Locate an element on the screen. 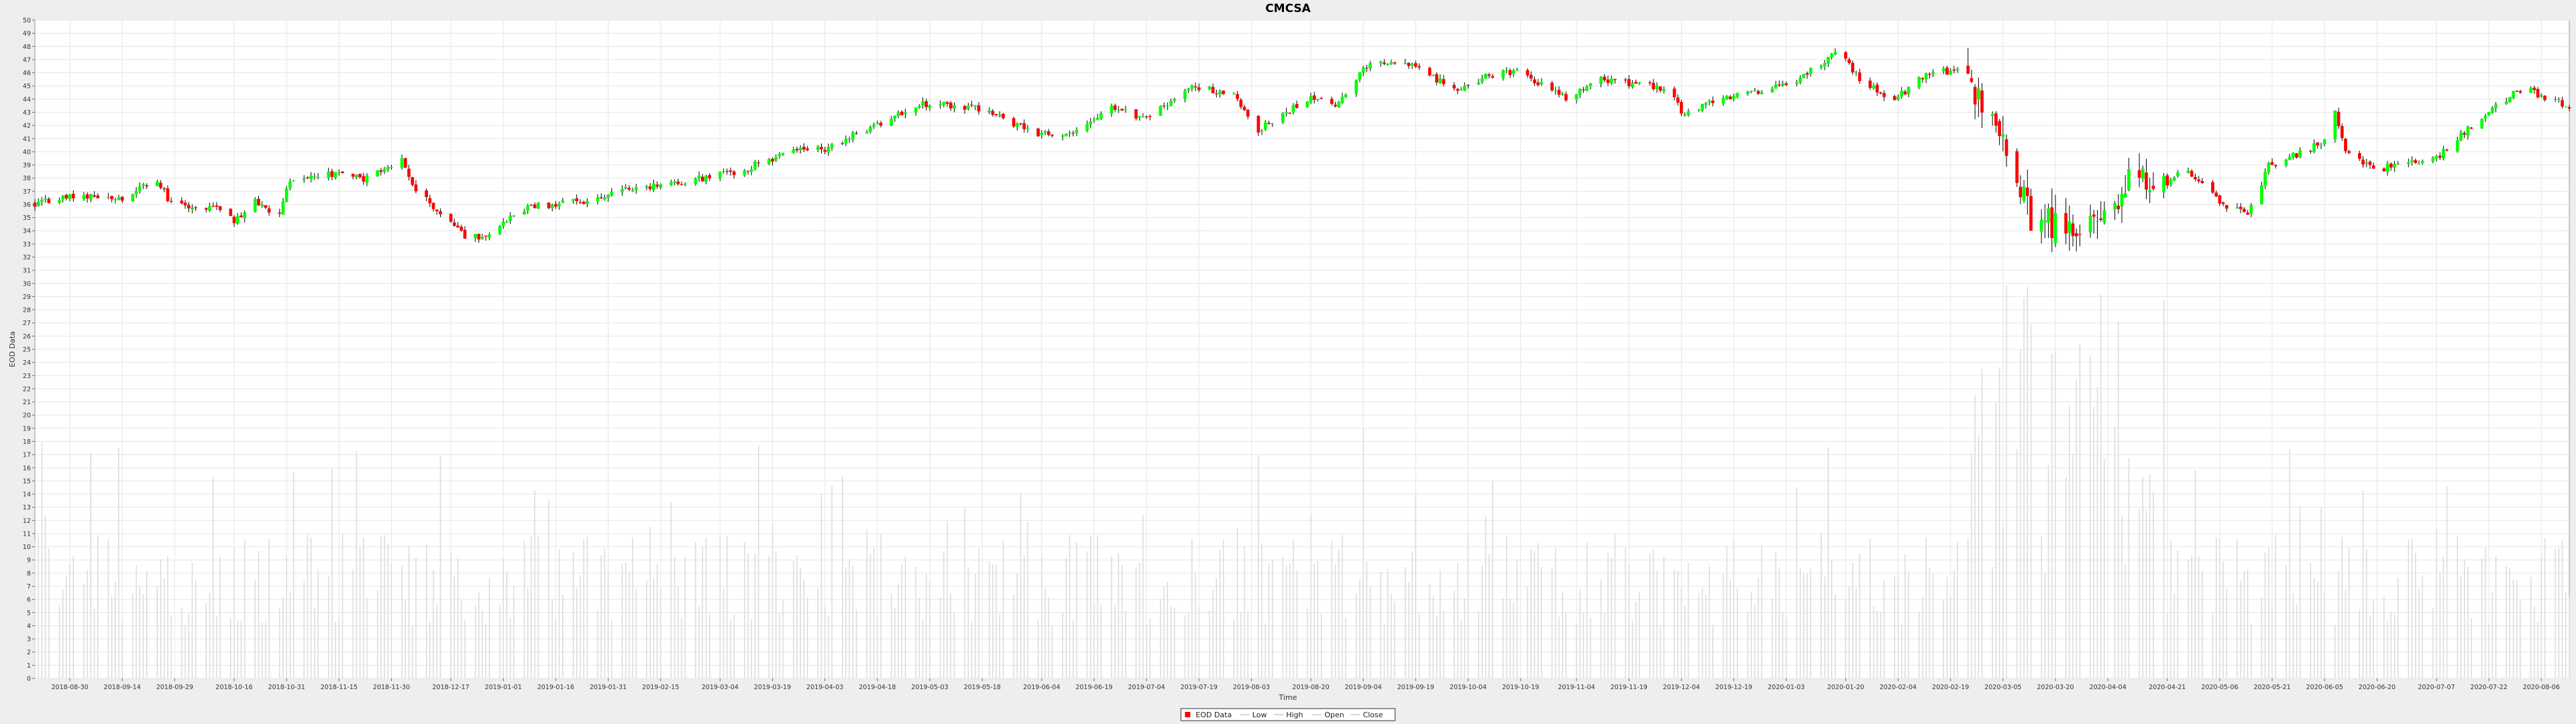 The height and width of the screenshot is (724, 2576). y-tick-label: 3 is located at coordinates (29, 640).